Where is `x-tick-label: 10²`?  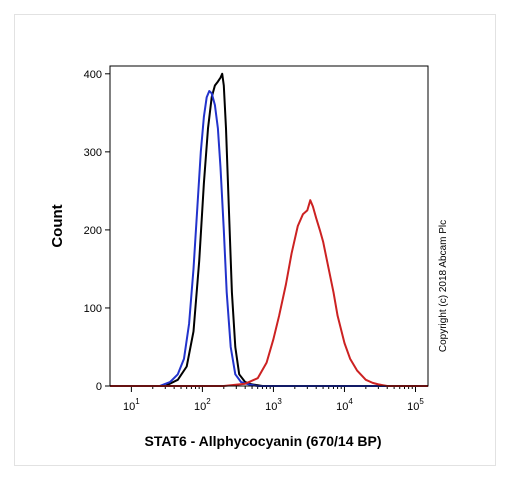
x-tick-label: 10² is located at coordinates (202, 405).